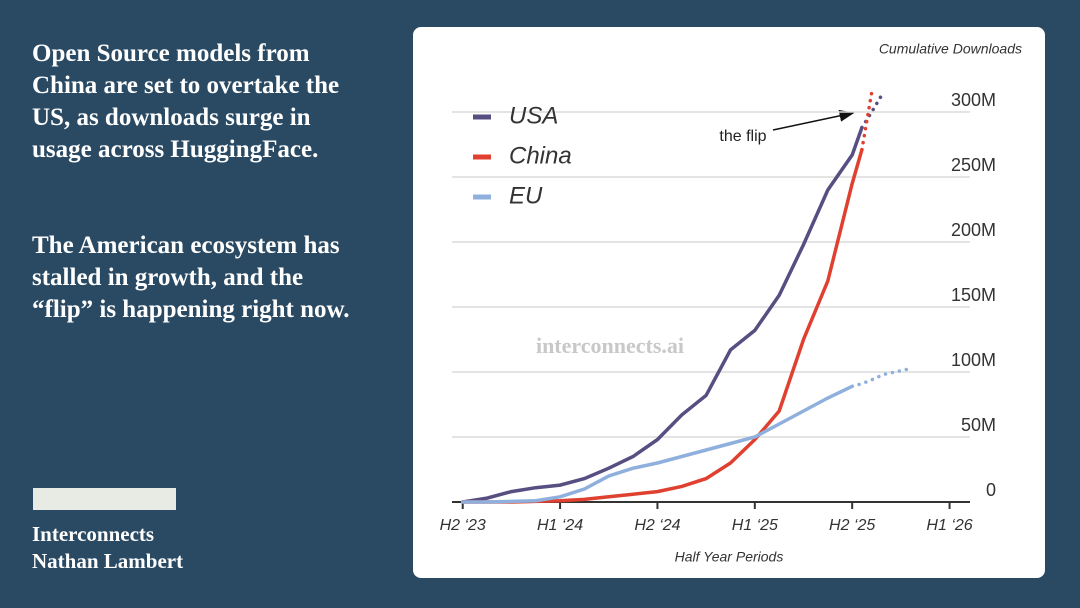  Describe the element at coordinates (93, 534) in the screenshot. I see `footer-line: Interconnects` at that location.